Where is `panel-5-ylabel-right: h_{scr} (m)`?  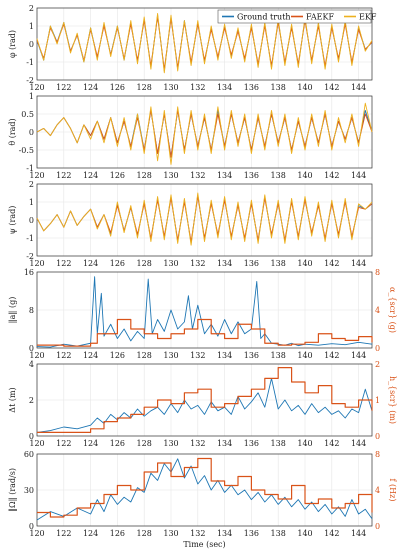 panel-5-ylabel-right: h_{scr} (m) is located at coordinates (392, 400).